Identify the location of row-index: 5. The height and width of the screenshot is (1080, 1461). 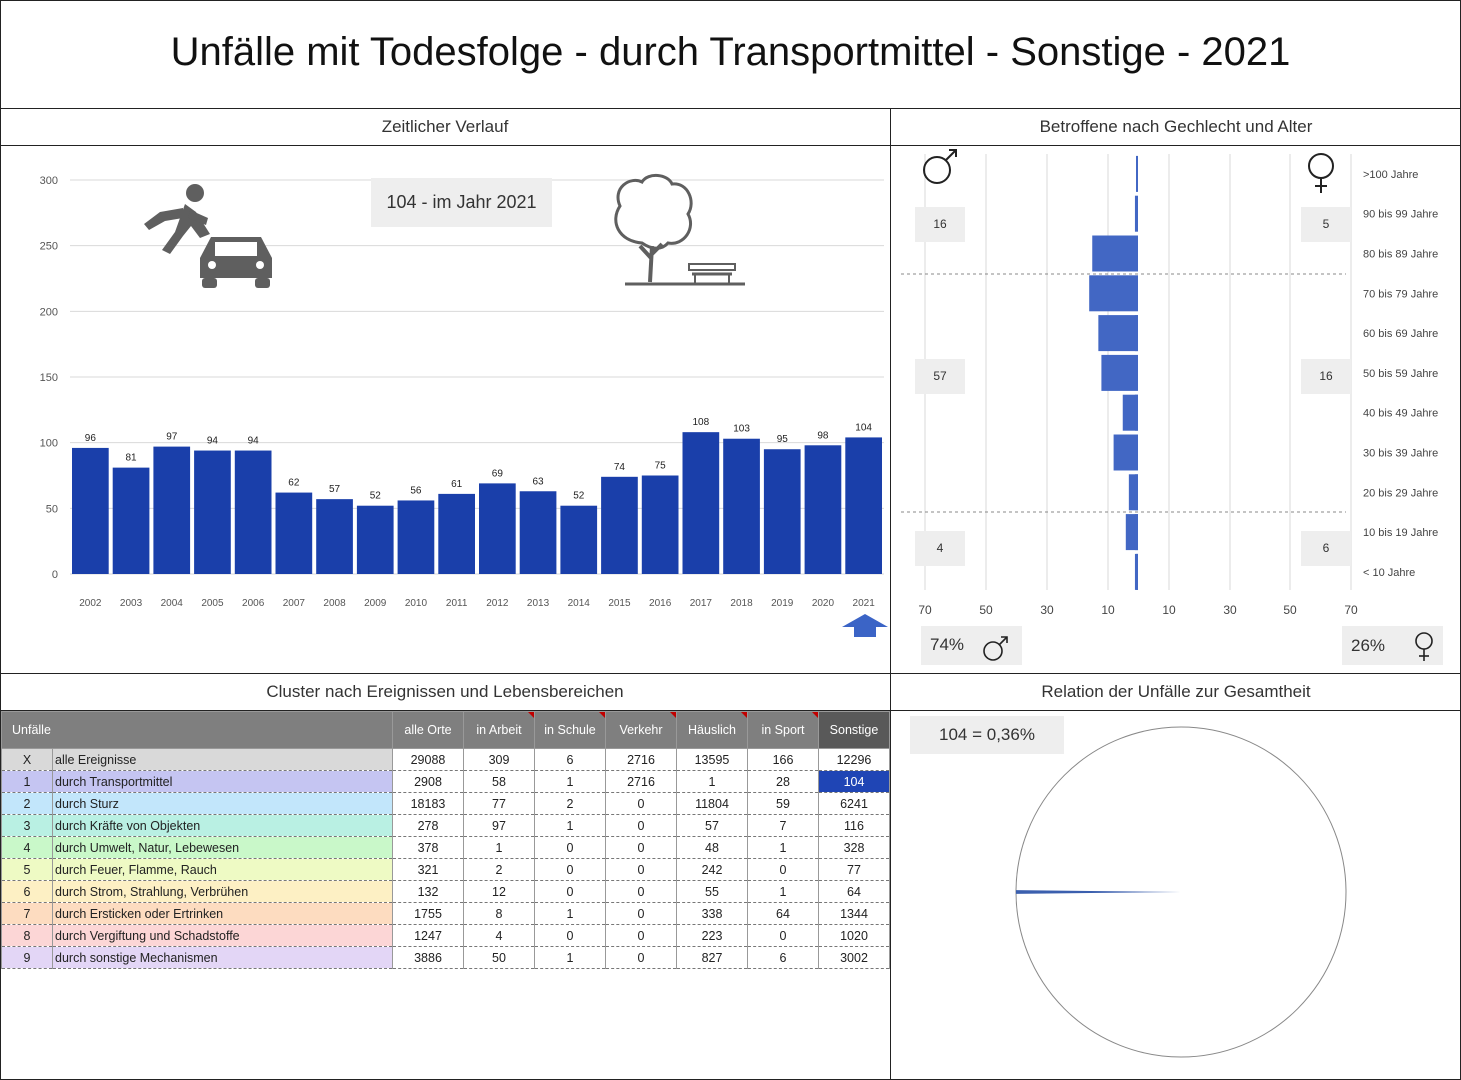
(27, 869).